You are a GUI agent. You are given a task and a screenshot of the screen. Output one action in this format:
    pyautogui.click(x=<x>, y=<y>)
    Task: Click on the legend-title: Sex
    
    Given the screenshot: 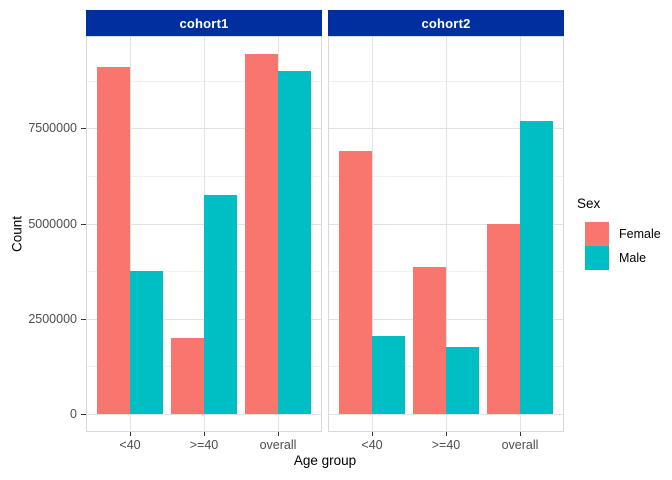 What is the action you would take?
    pyautogui.click(x=589, y=203)
    